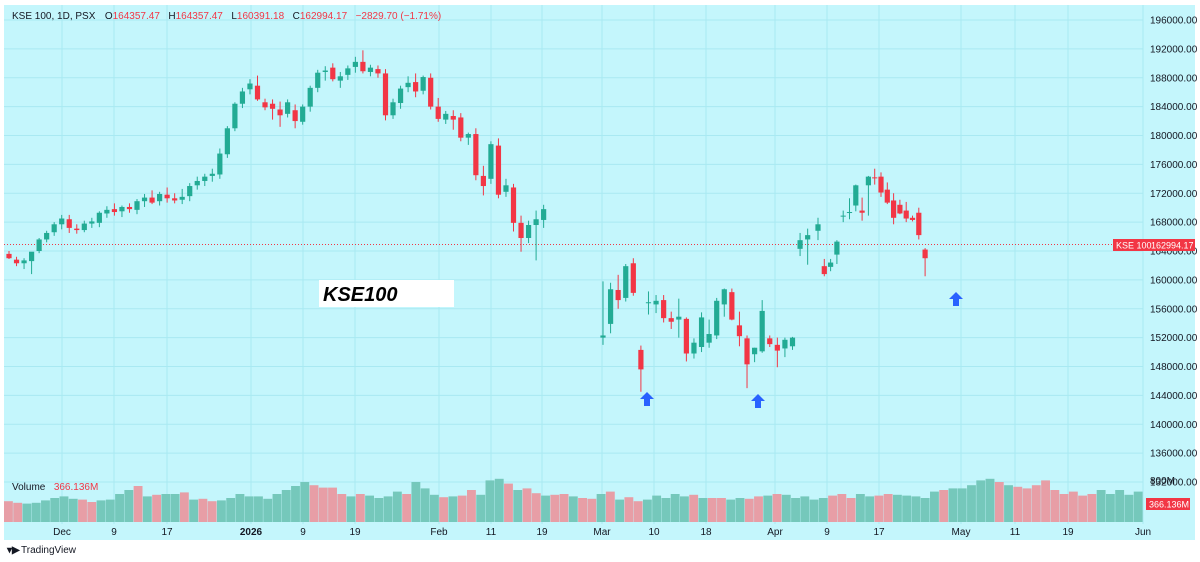 This screenshot has height=562, width=1200. What do you see at coordinates (167, 532) in the screenshot?
I see `time-tick-label: 17` at bounding box center [167, 532].